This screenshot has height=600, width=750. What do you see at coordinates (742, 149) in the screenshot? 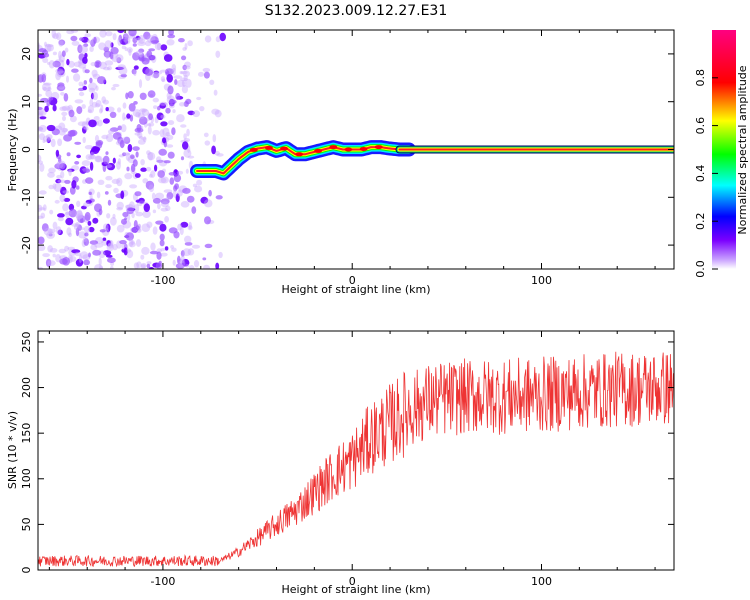
I see `colorbar-label: Normalized spectral amplitude` at bounding box center [742, 149].